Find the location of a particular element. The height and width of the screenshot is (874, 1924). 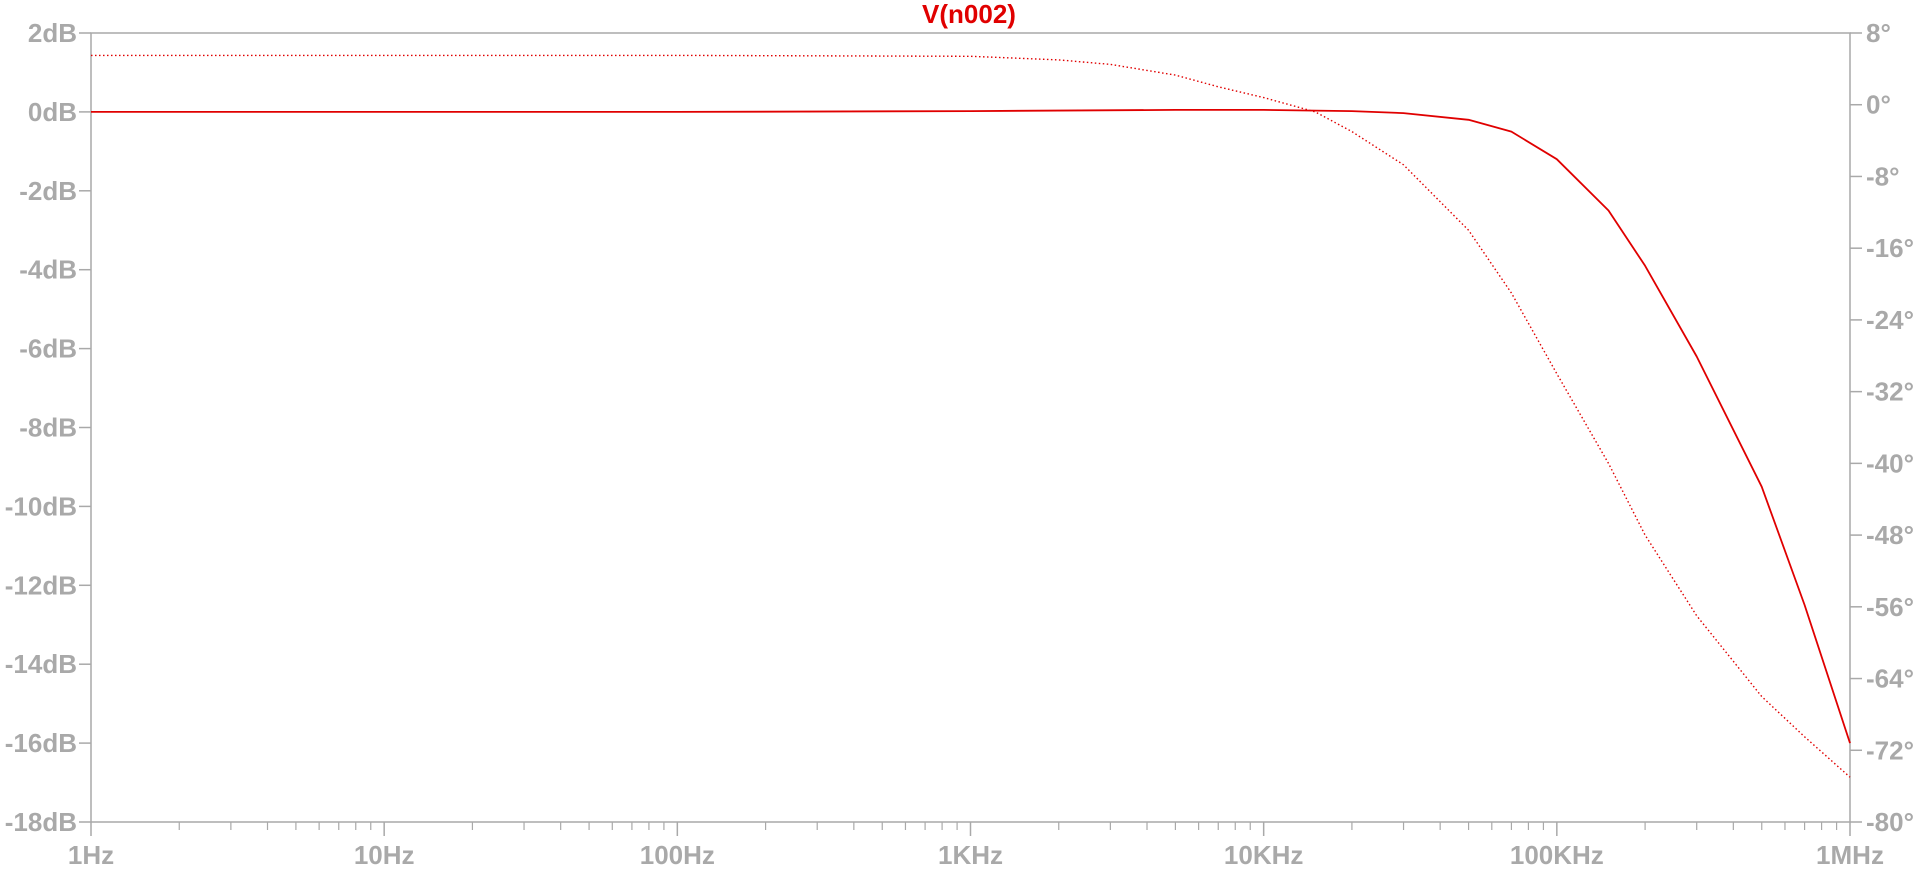

left-tick-label: -12dB is located at coordinates (41, 585).